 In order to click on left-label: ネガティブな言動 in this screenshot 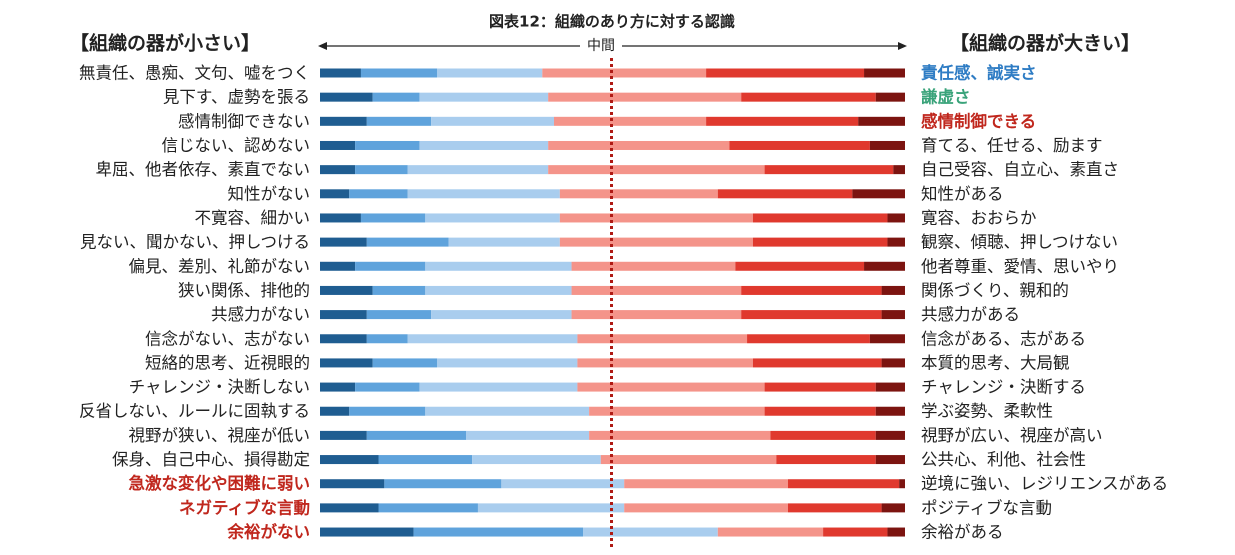, I will do `click(244, 507)`.